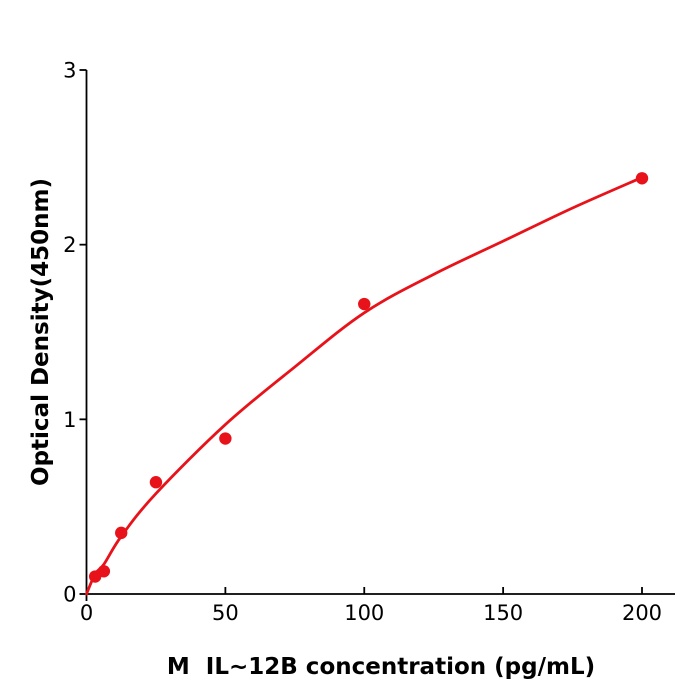  I want to click on x-tick-label: 0, so click(86, 613).